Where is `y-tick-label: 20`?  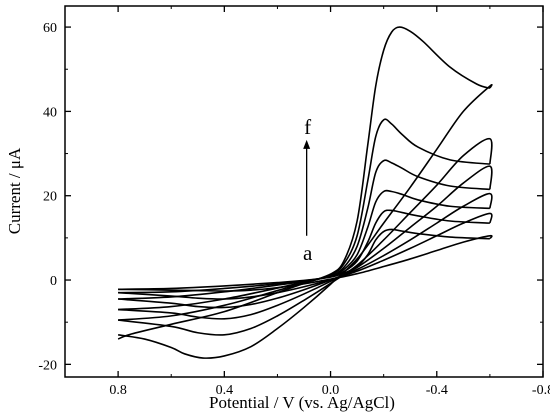 y-tick-label: 20 is located at coordinates (50, 197).